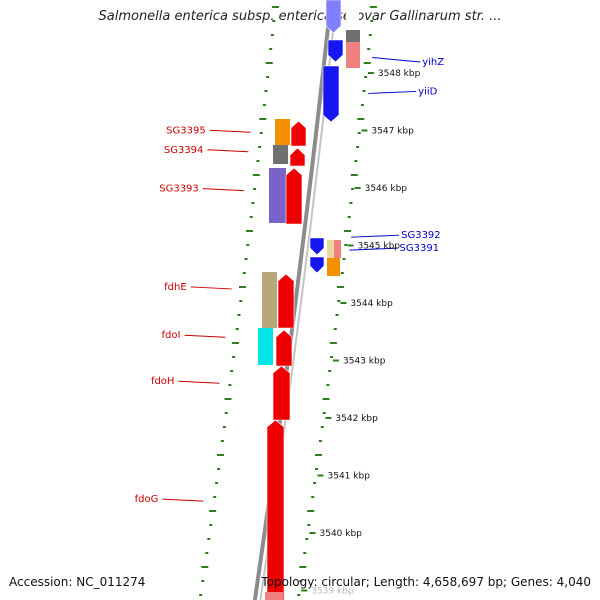  What do you see at coordinates (332, 592) in the screenshot?
I see `scale-label: 3539 kbp` at bounding box center [332, 592].